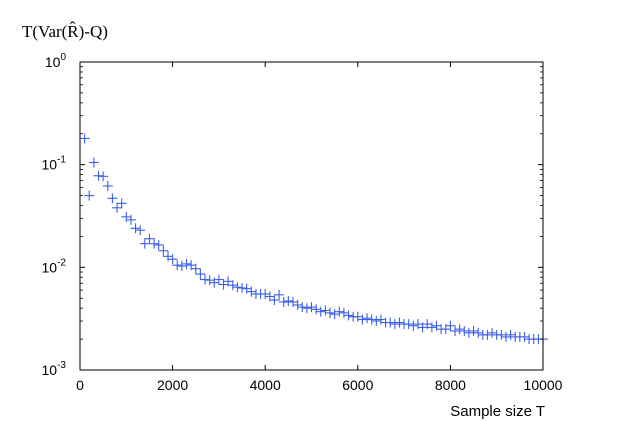 The image size is (623, 421). Describe the element at coordinates (450, 385) in the screenshot. I see `x-tick-label: 8000` at that location.